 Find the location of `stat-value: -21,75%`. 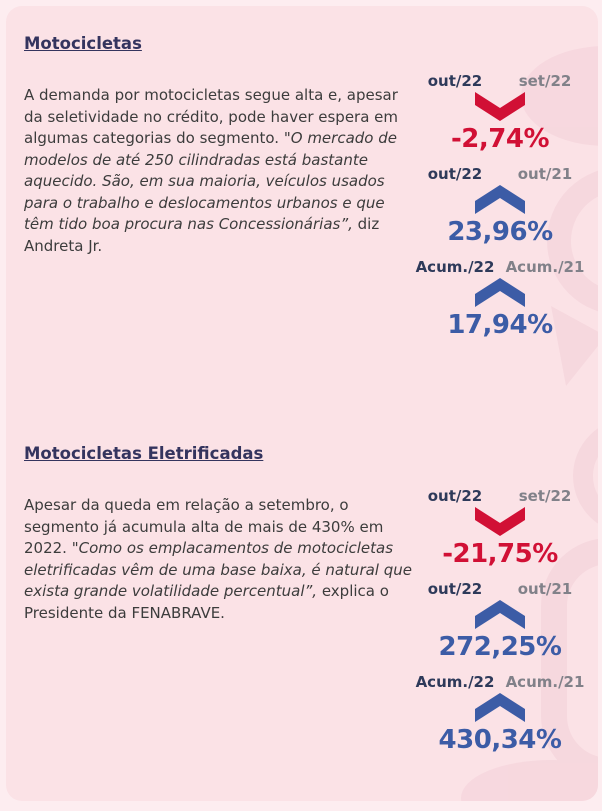

stat-value: -21,75% is located at coordinates (500, 554).